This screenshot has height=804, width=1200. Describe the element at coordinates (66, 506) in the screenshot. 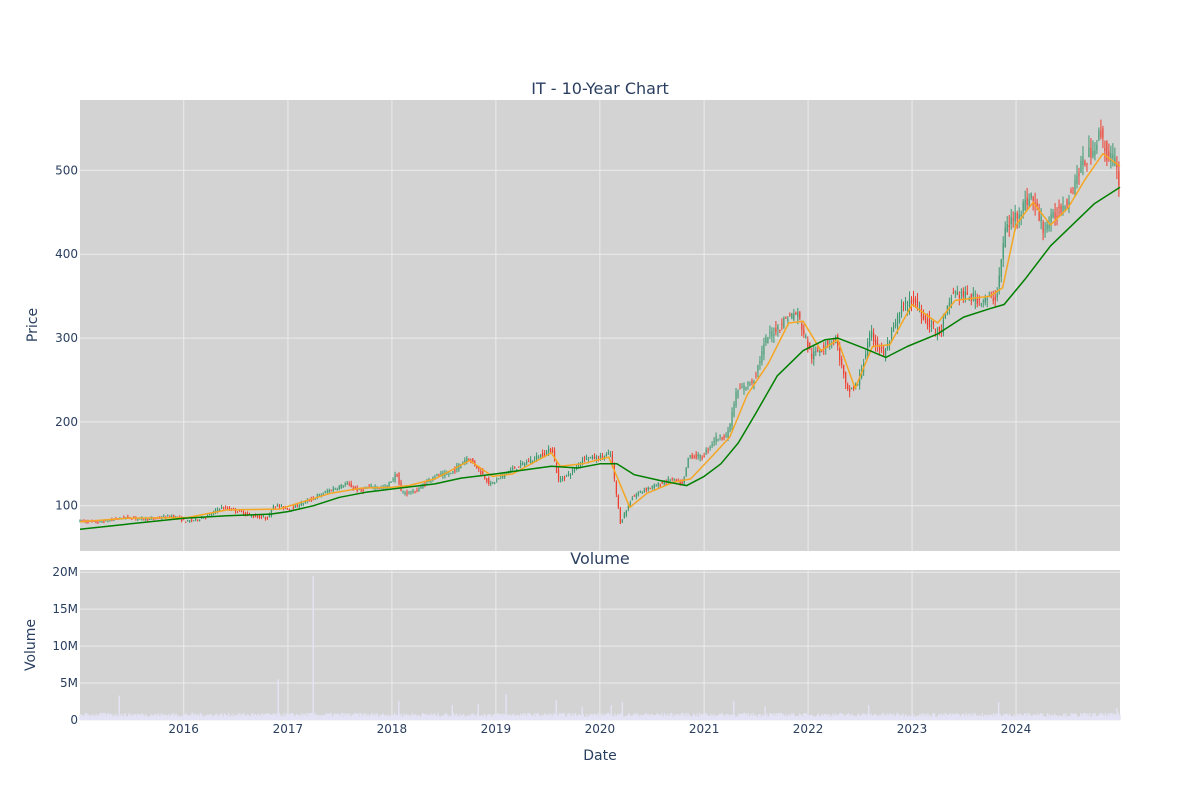

I see `price-tick-label: 100` at that location.